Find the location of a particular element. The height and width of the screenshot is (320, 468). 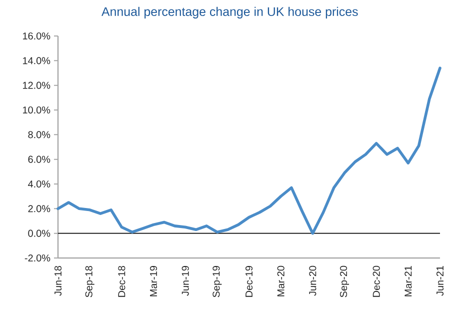

x-tick-label: Jun-18 is located at coordinates (58, 281).